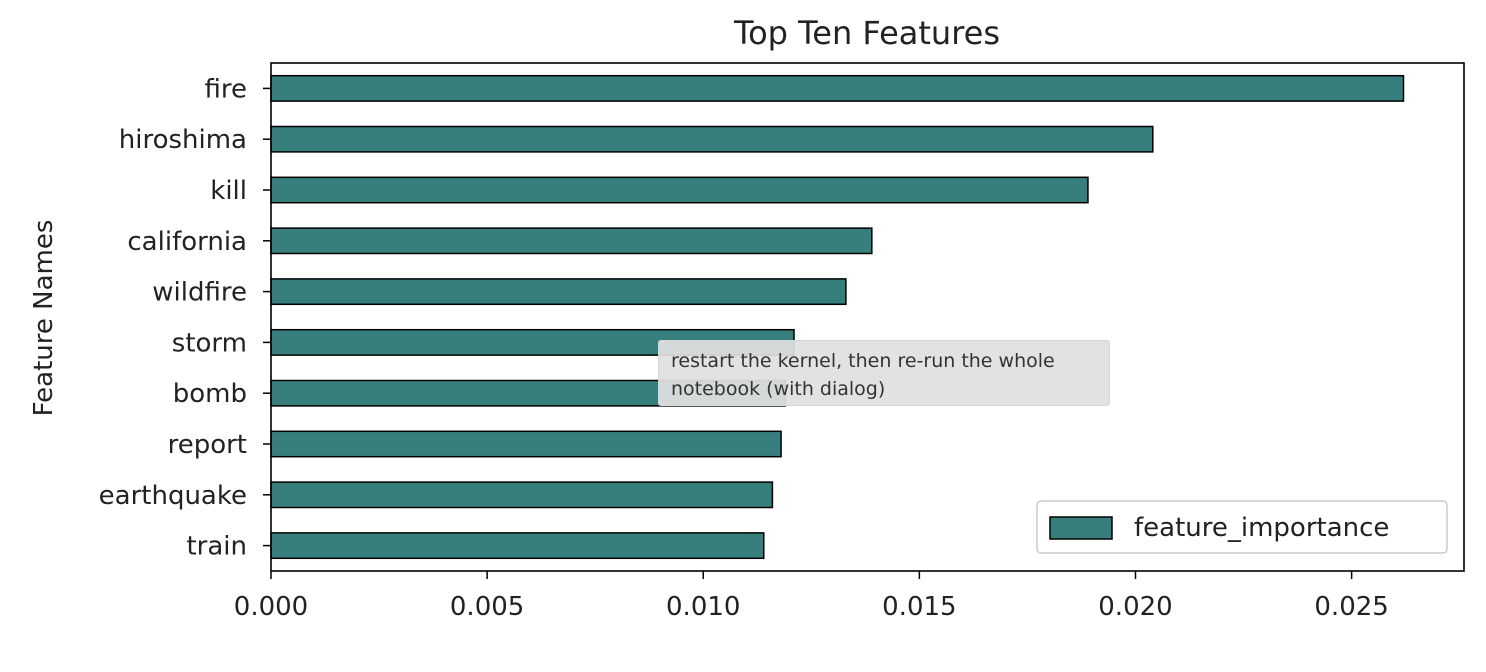 This screenshot has width=1486, height=672. Describe the element at coordinates (1081, 528) in the screenshot. I see `legend-swatch` at that location.